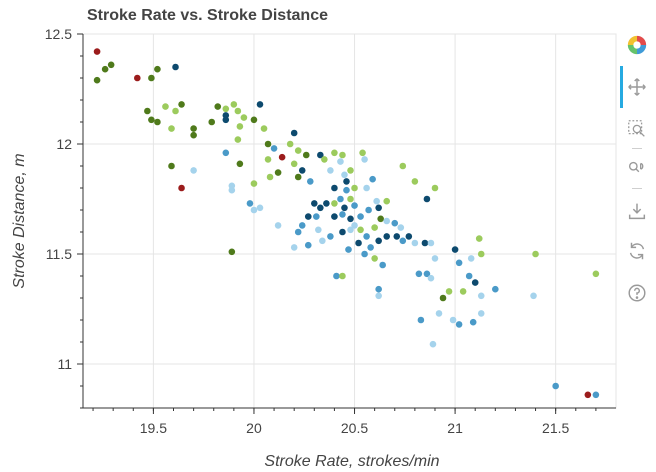 The image size is (656, 472). Describe the element at coordinates (58, 34) in the screenshot. I see `y-tick-label: 12.5` at that location.